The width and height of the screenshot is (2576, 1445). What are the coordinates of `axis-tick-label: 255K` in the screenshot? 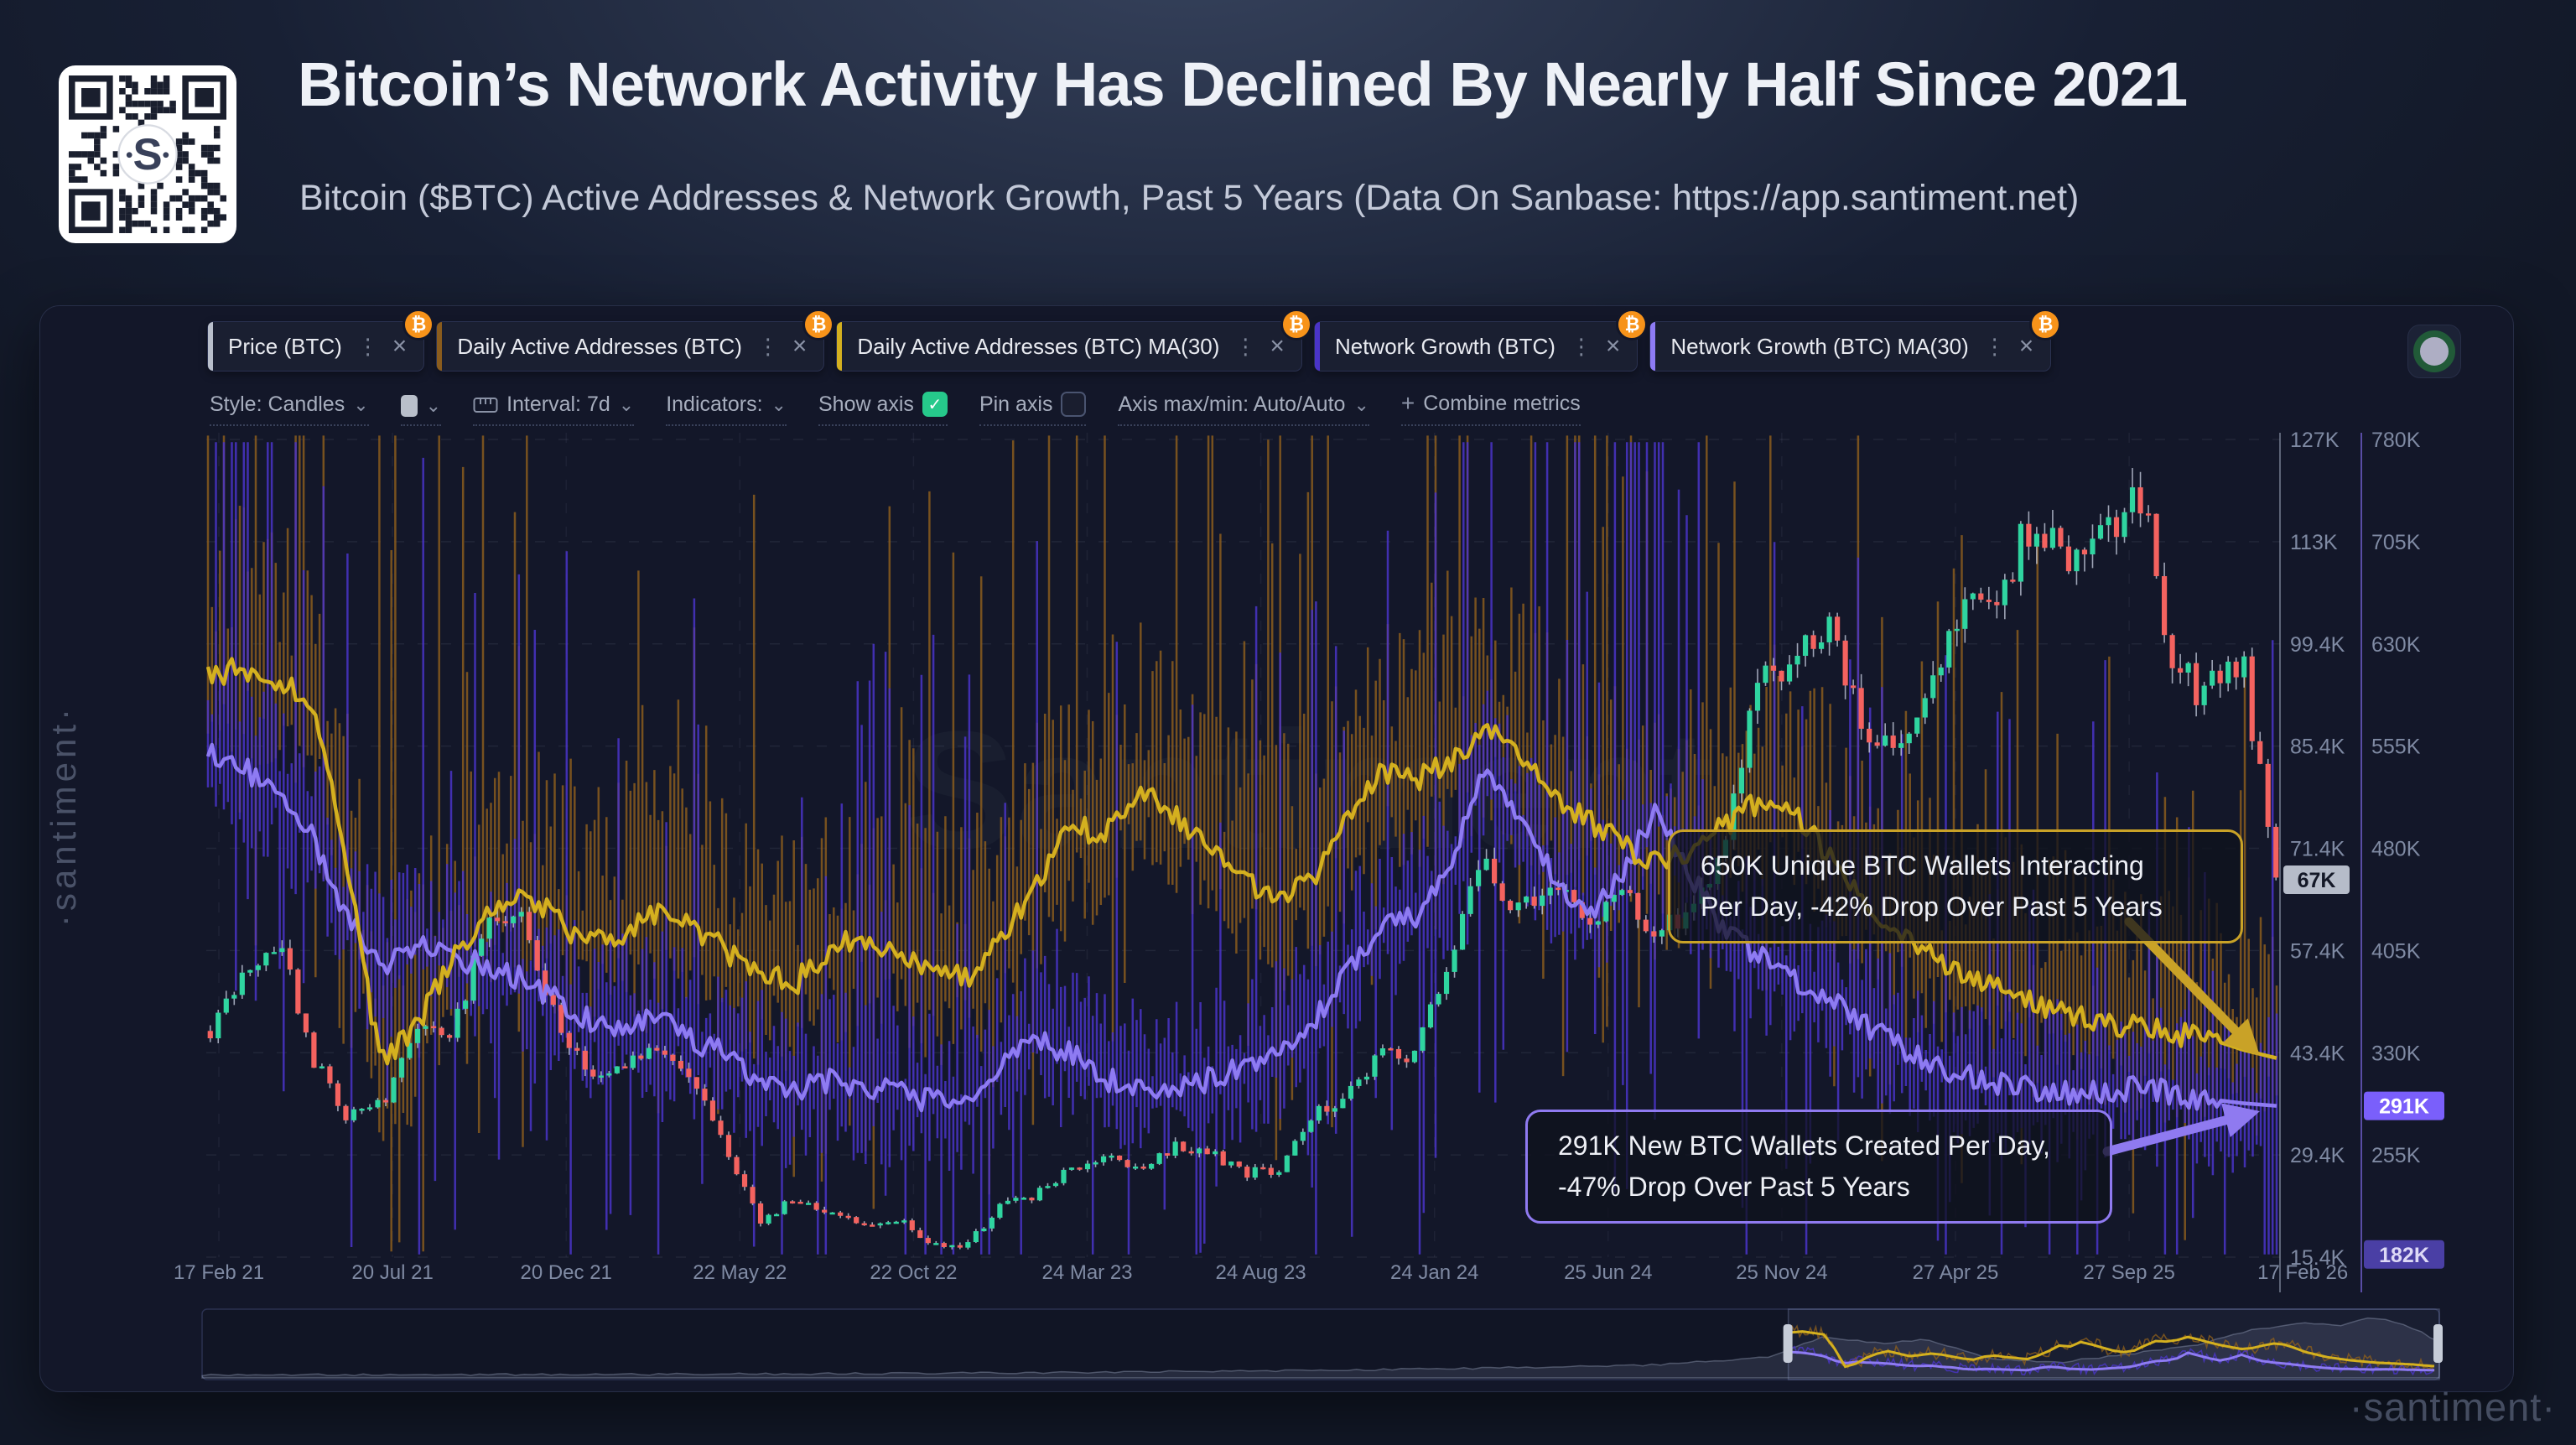 It's located at (2396, 1156).